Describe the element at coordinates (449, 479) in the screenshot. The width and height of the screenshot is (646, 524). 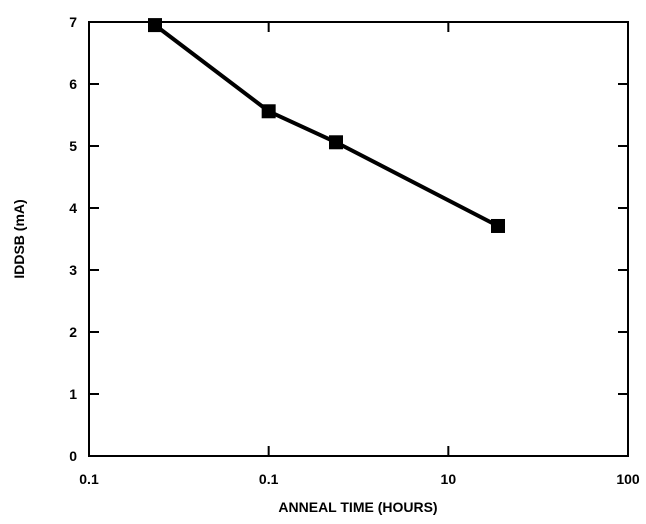
I see `x-tick-label: 10` at that location.